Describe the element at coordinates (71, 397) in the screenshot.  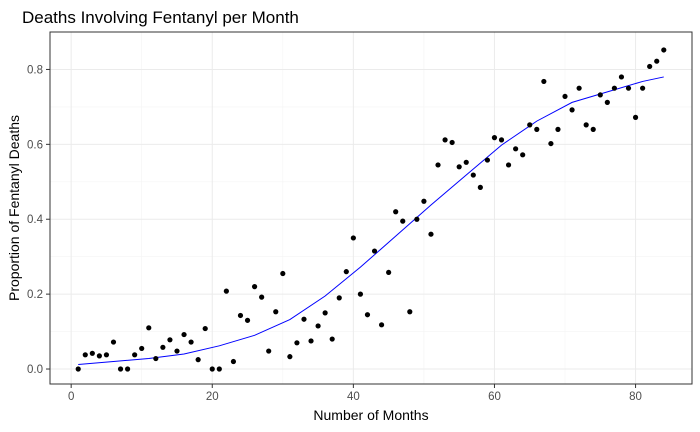
I see `x-tick-label: 0` at that location.